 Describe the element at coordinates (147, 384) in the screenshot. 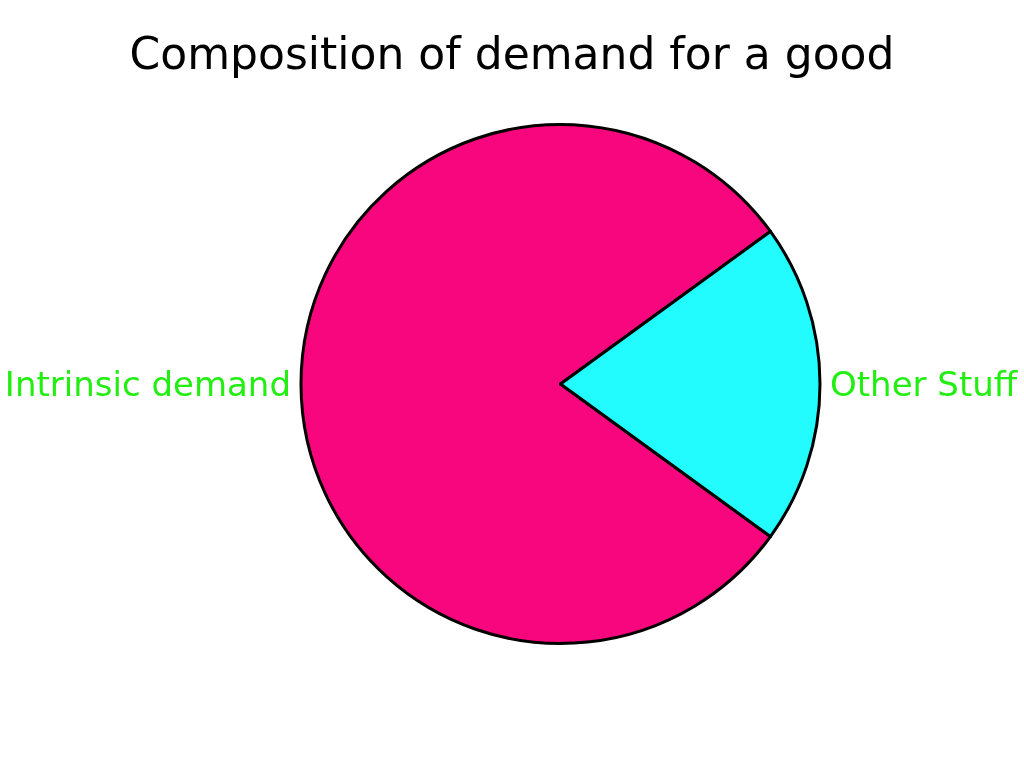

I see `slice-label: Intrinsic demand` at that location.